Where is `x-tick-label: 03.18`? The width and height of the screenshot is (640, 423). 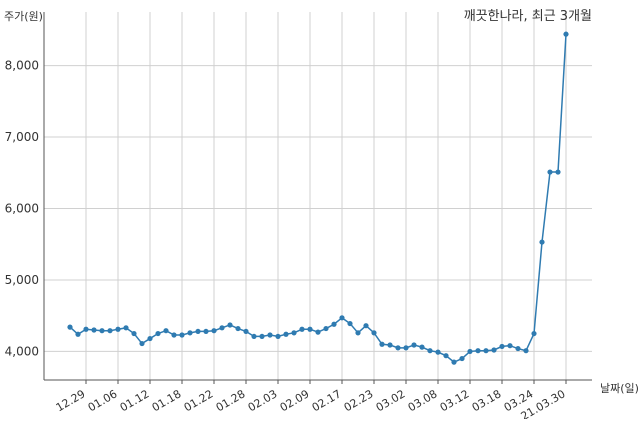 x-tick-label: 03.18 is located at coordinates (487, 400).